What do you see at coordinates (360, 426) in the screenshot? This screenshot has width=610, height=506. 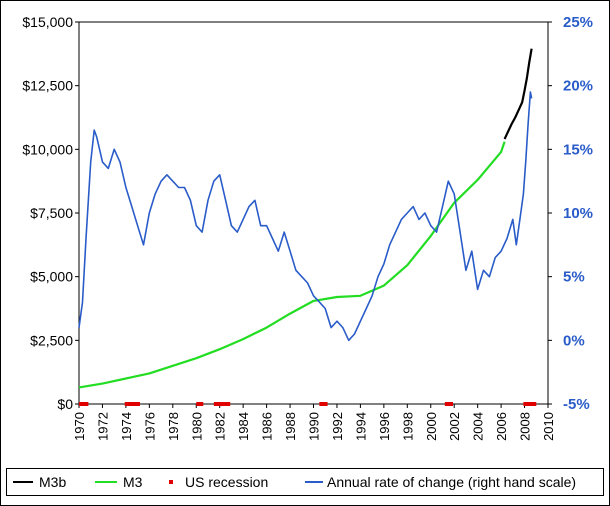 I see `x-tick-label: 1994` at bounding box center [360, 426].